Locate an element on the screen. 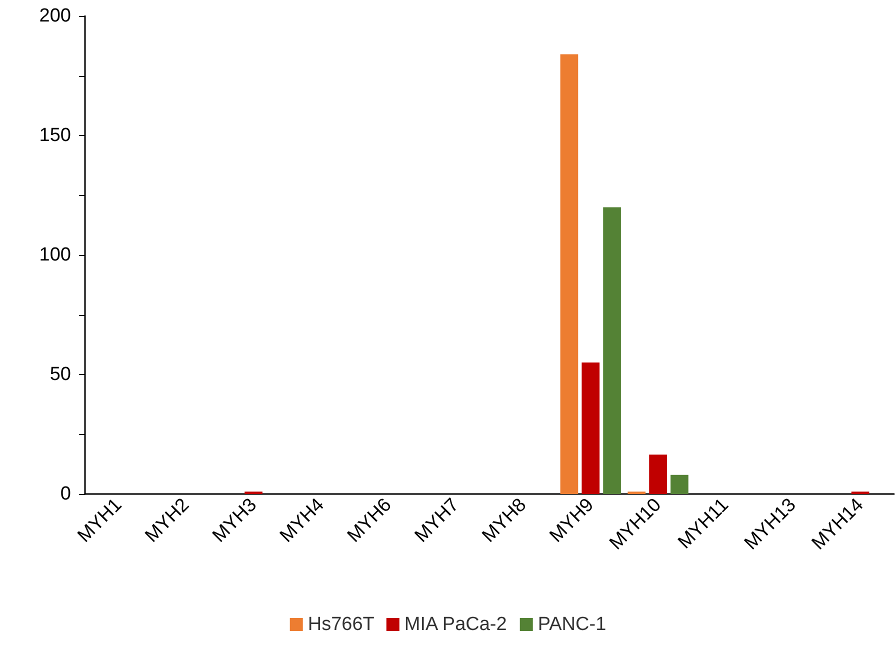 The image size is (896, 647). legend-label: PANC-1 is located at coordinates (572, 624).